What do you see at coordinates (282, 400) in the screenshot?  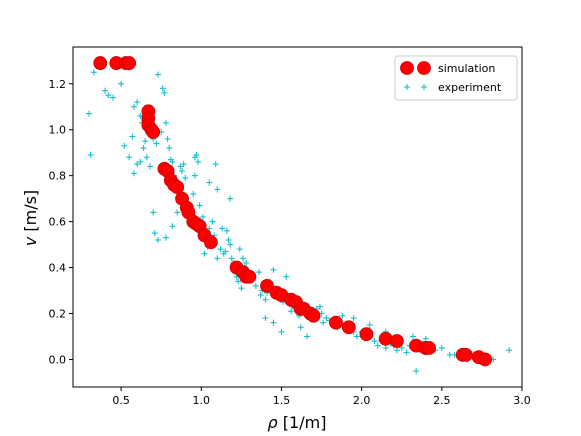 I see `x-tick-label: 1.5` at bounding box center [282, 400].